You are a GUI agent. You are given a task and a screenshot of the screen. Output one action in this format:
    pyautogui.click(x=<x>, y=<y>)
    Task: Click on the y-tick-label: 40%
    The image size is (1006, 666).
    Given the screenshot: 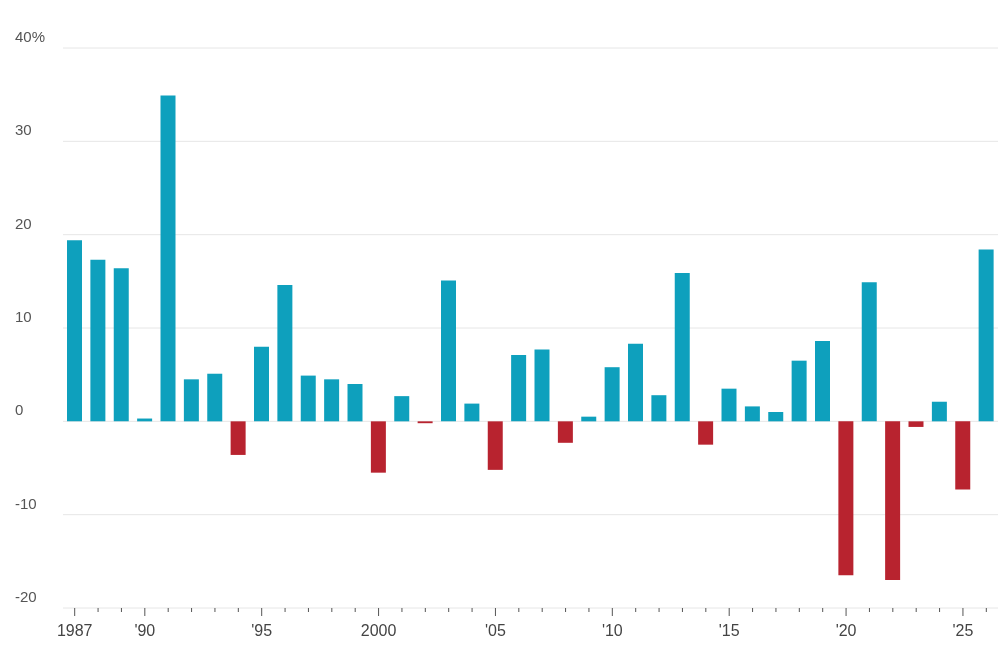 What is the action you would take?
    pyautogui.click(x=30, y=36)
    